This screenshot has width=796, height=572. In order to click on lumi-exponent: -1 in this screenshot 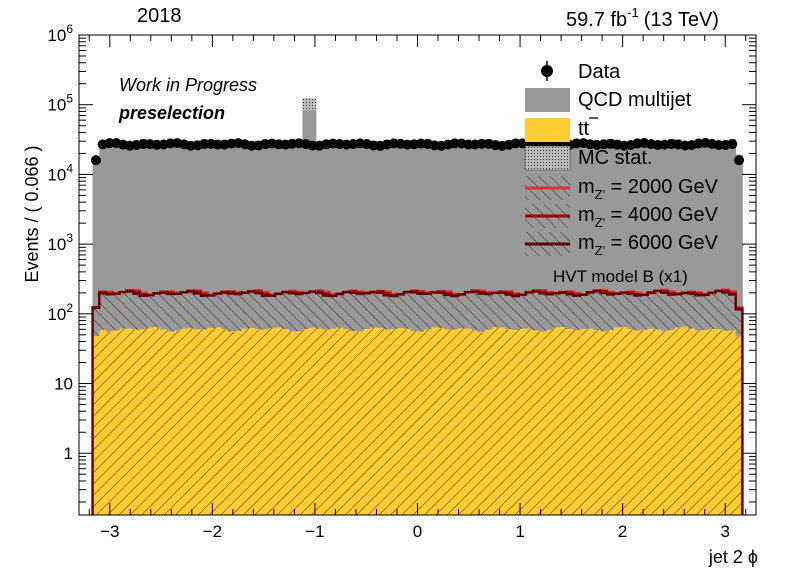, I will do `click(633, 12)`.